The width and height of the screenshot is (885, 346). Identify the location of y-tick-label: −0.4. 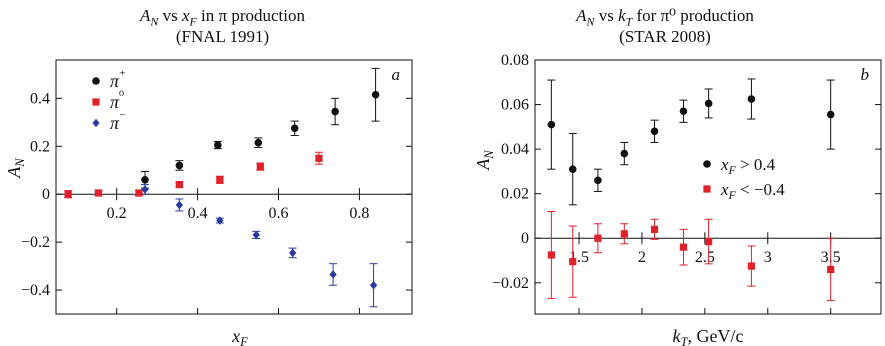
(35, 290).